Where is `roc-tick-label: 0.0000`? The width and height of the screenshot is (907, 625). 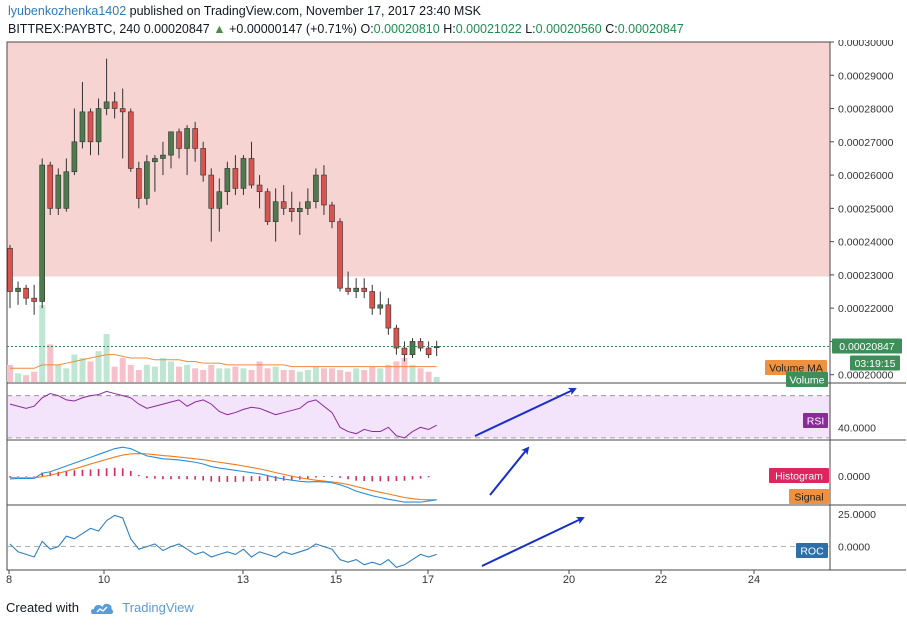 roc-tick-label: 0.0000 is located at coordinates (854, 548).